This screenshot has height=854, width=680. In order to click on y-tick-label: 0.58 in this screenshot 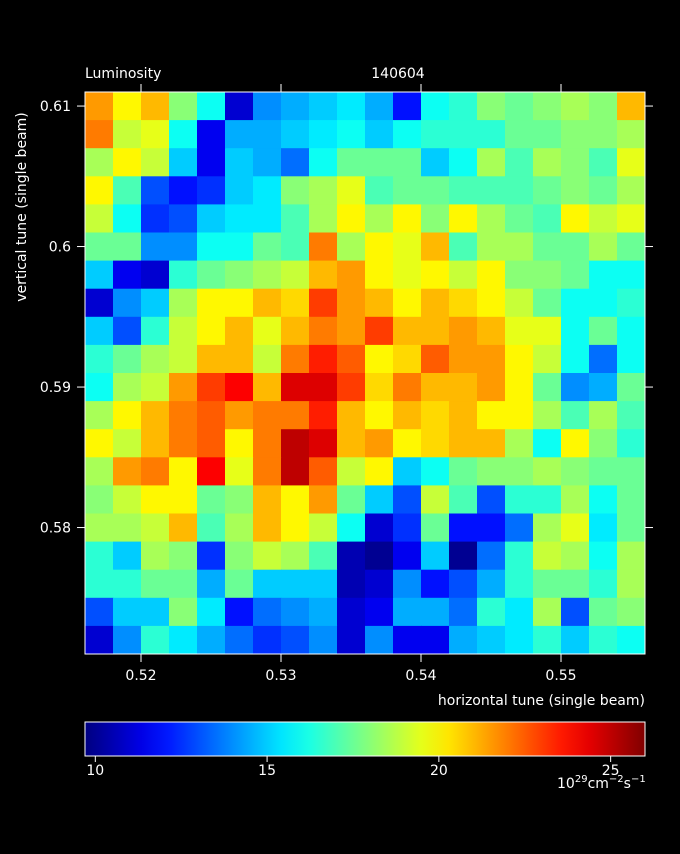, I will do `click(55, 529)`.